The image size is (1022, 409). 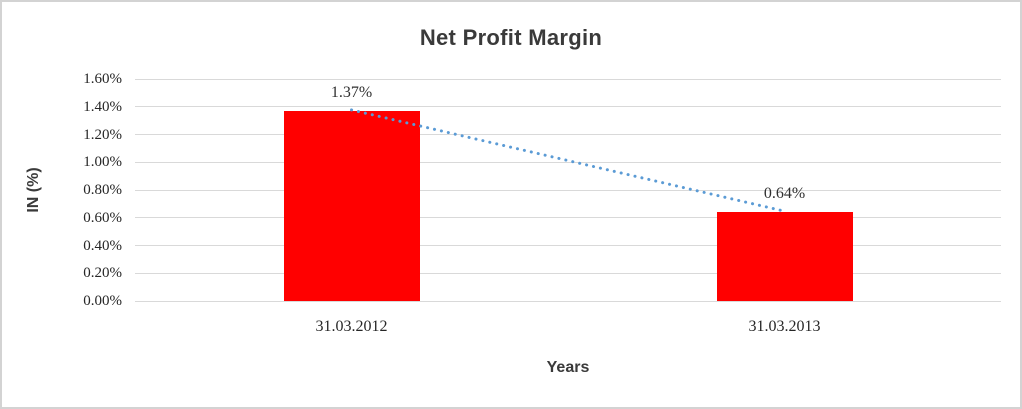 I want to click on bar-31.03.2013, so click(x=784, y=256).